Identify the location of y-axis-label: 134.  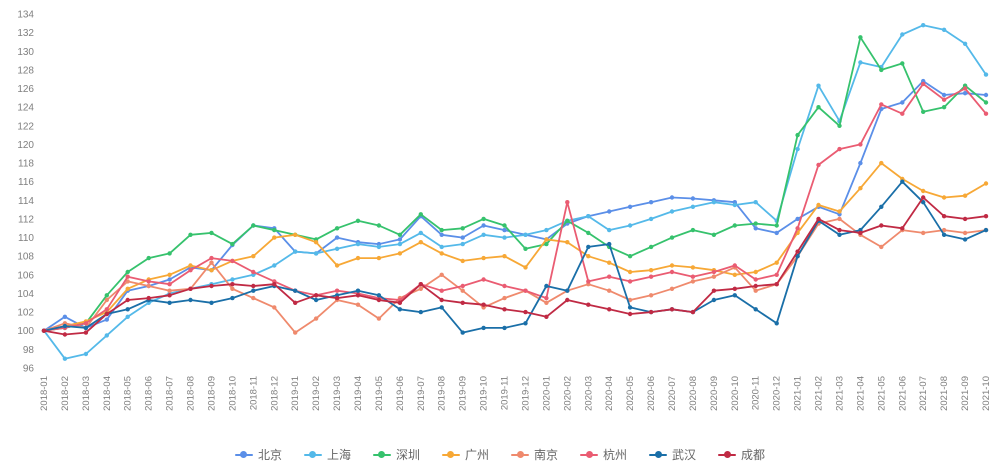
(25, 15).